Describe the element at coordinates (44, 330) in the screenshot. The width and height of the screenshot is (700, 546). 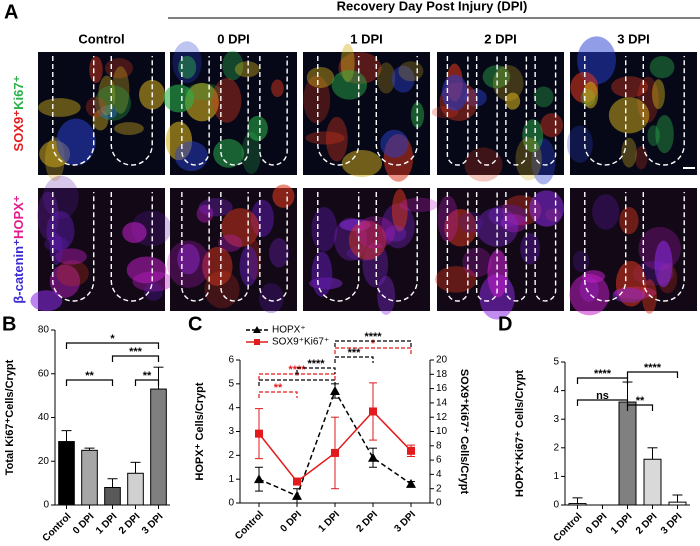
I see `y-tick-label: 80` at that location.